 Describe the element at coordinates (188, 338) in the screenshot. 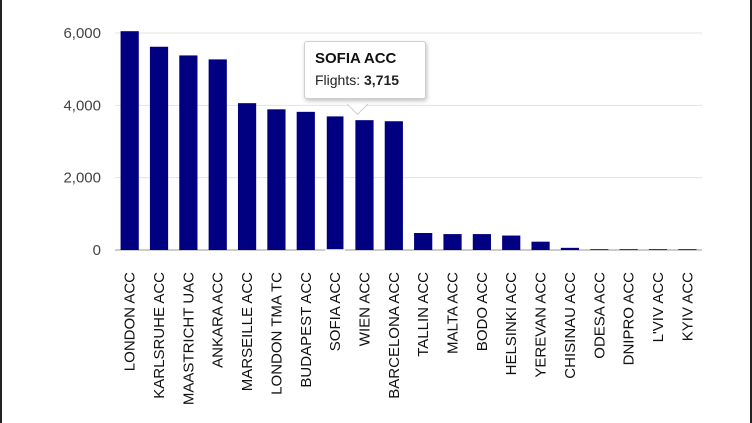

I see `x-category-label: MAASTRICHT UAC` at that location.